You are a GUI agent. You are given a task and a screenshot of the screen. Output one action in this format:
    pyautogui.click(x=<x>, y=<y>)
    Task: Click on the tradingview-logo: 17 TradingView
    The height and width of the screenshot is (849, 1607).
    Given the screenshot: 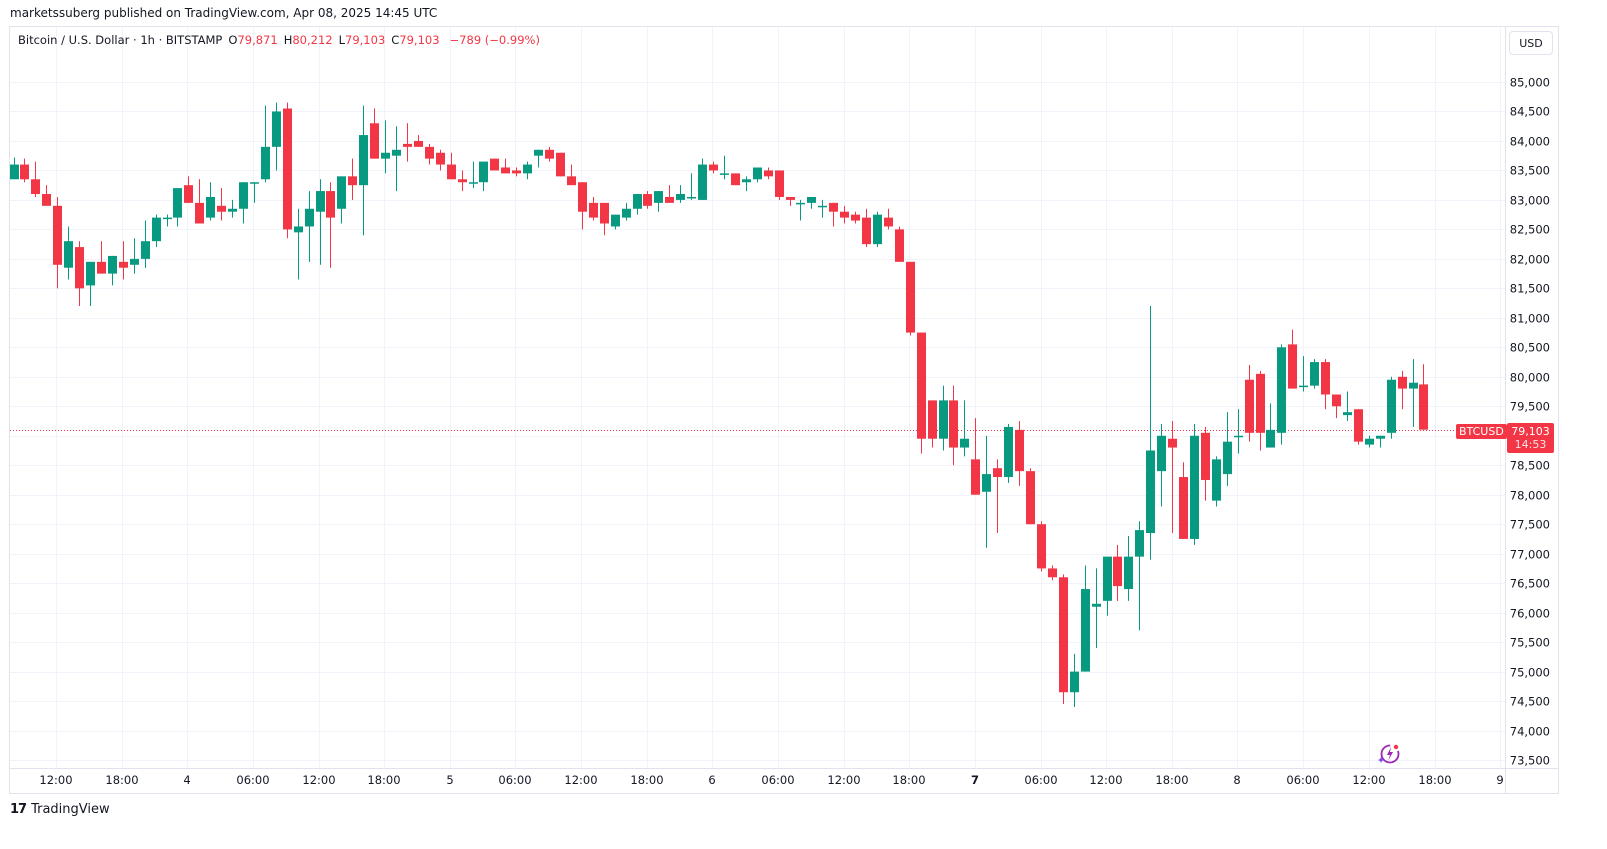 What is the action you would take?
    pyautogui.click(x=60, y=809)
    